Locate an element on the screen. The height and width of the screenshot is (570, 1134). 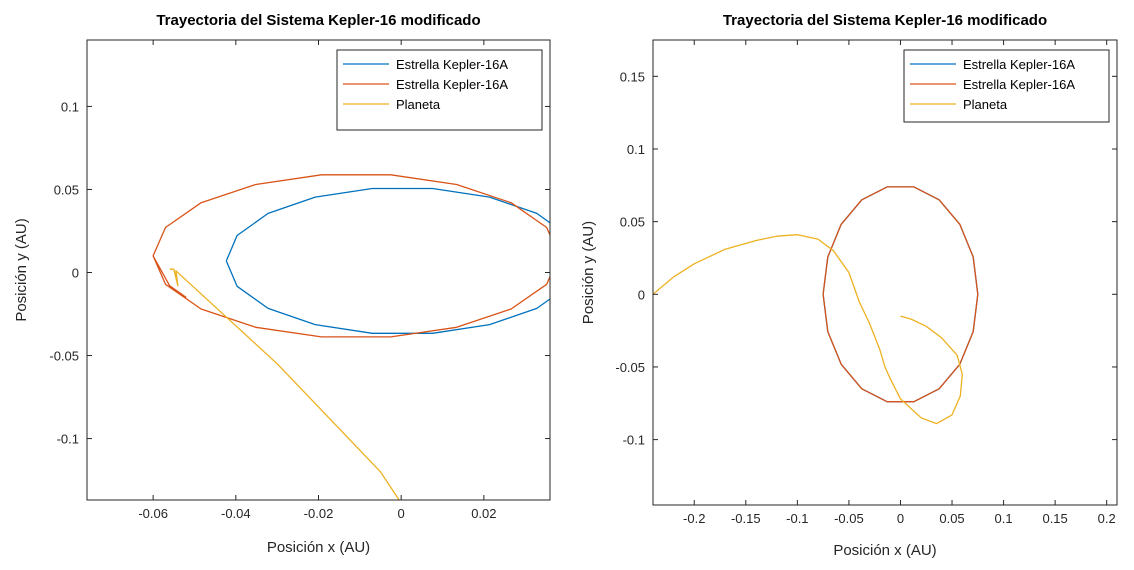
x-tick-label: -0.06 is located at coordinates (153, 513).